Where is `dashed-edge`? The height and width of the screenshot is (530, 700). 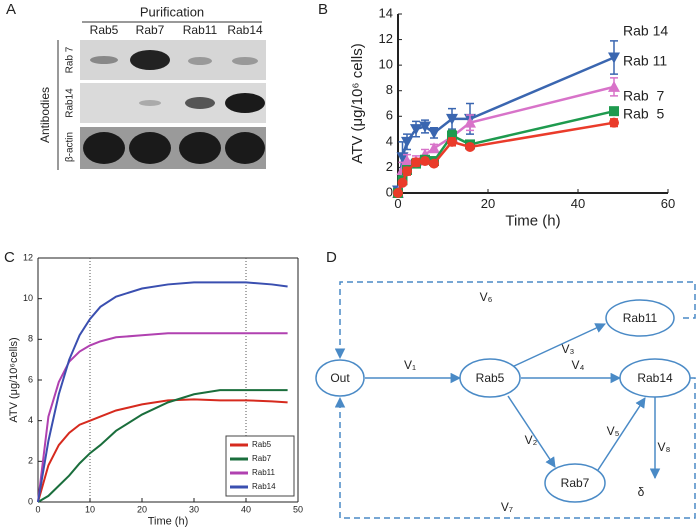 dashed-edge is located at coordinates (515, 448).